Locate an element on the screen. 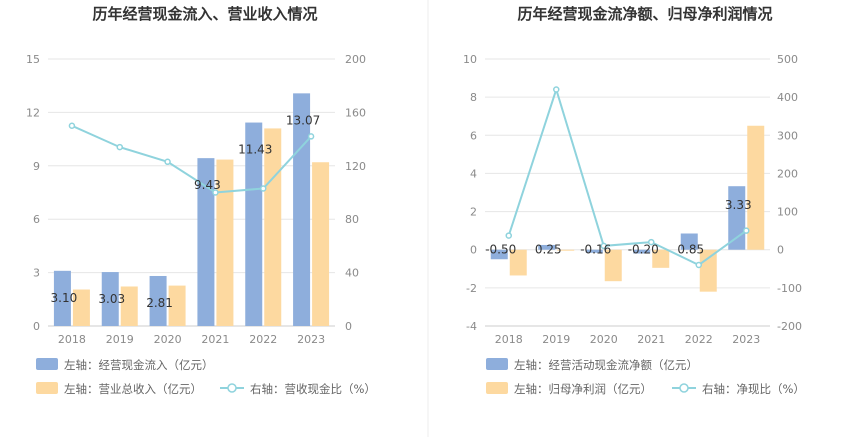 Image resolution: width=850 pixels, height=441 pixels. legend-label: 右轴：净现比（%） is located at coordinates (753, 389).